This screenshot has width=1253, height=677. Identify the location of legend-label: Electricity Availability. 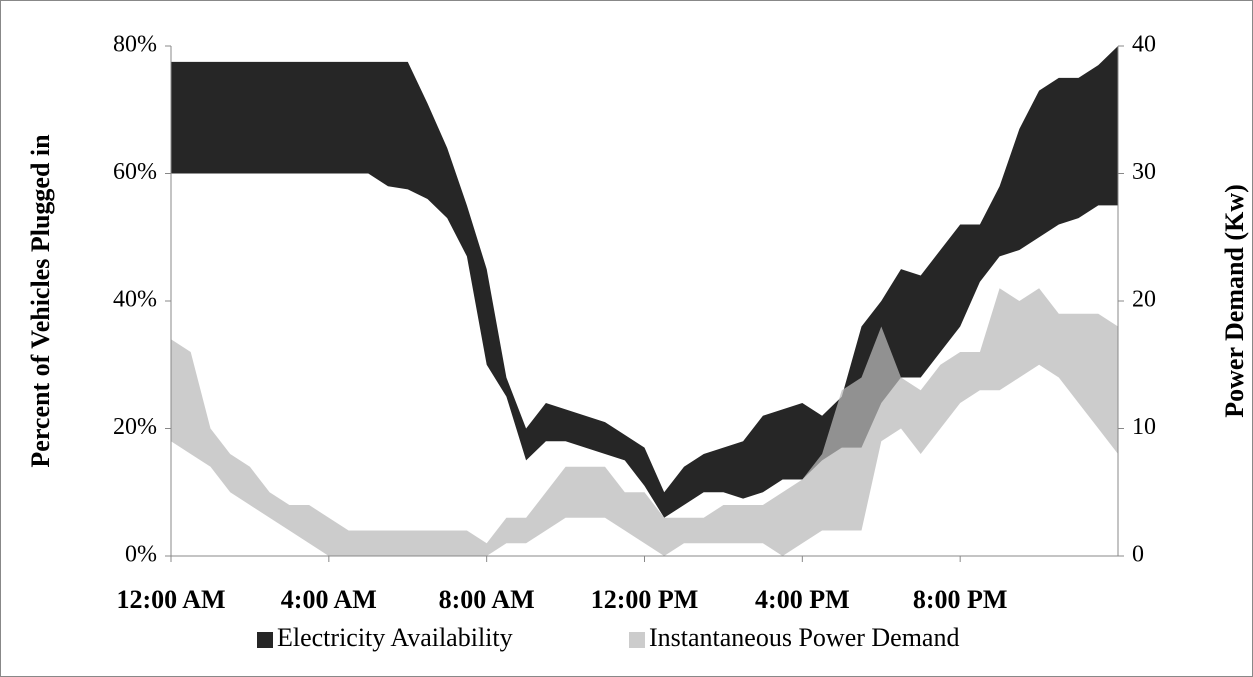
(395, 637).